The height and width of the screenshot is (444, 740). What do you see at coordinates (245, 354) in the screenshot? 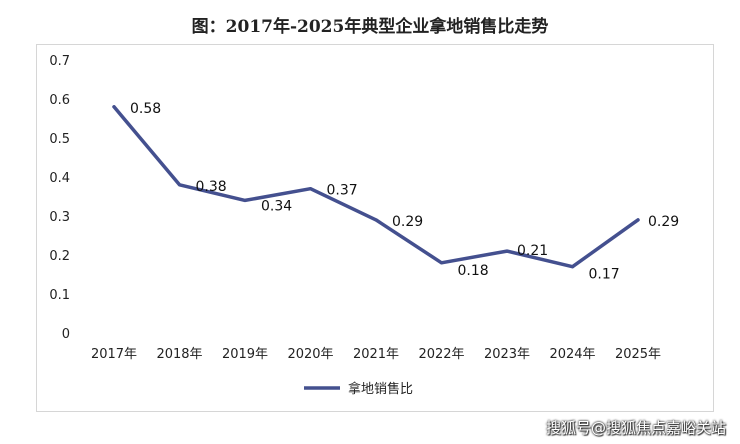
I see `x-tick-label: 2019年` at bounding box center [245, 354].